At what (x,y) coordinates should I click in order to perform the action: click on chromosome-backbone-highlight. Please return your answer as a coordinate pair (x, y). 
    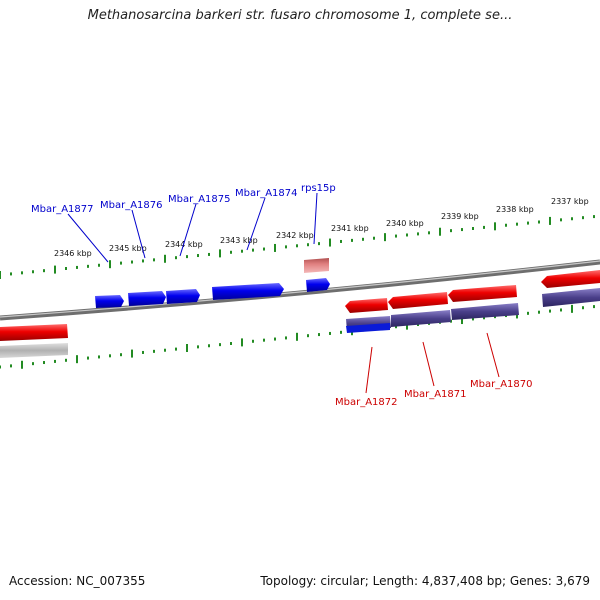
    Looking at the image, I should click on (300, 289).